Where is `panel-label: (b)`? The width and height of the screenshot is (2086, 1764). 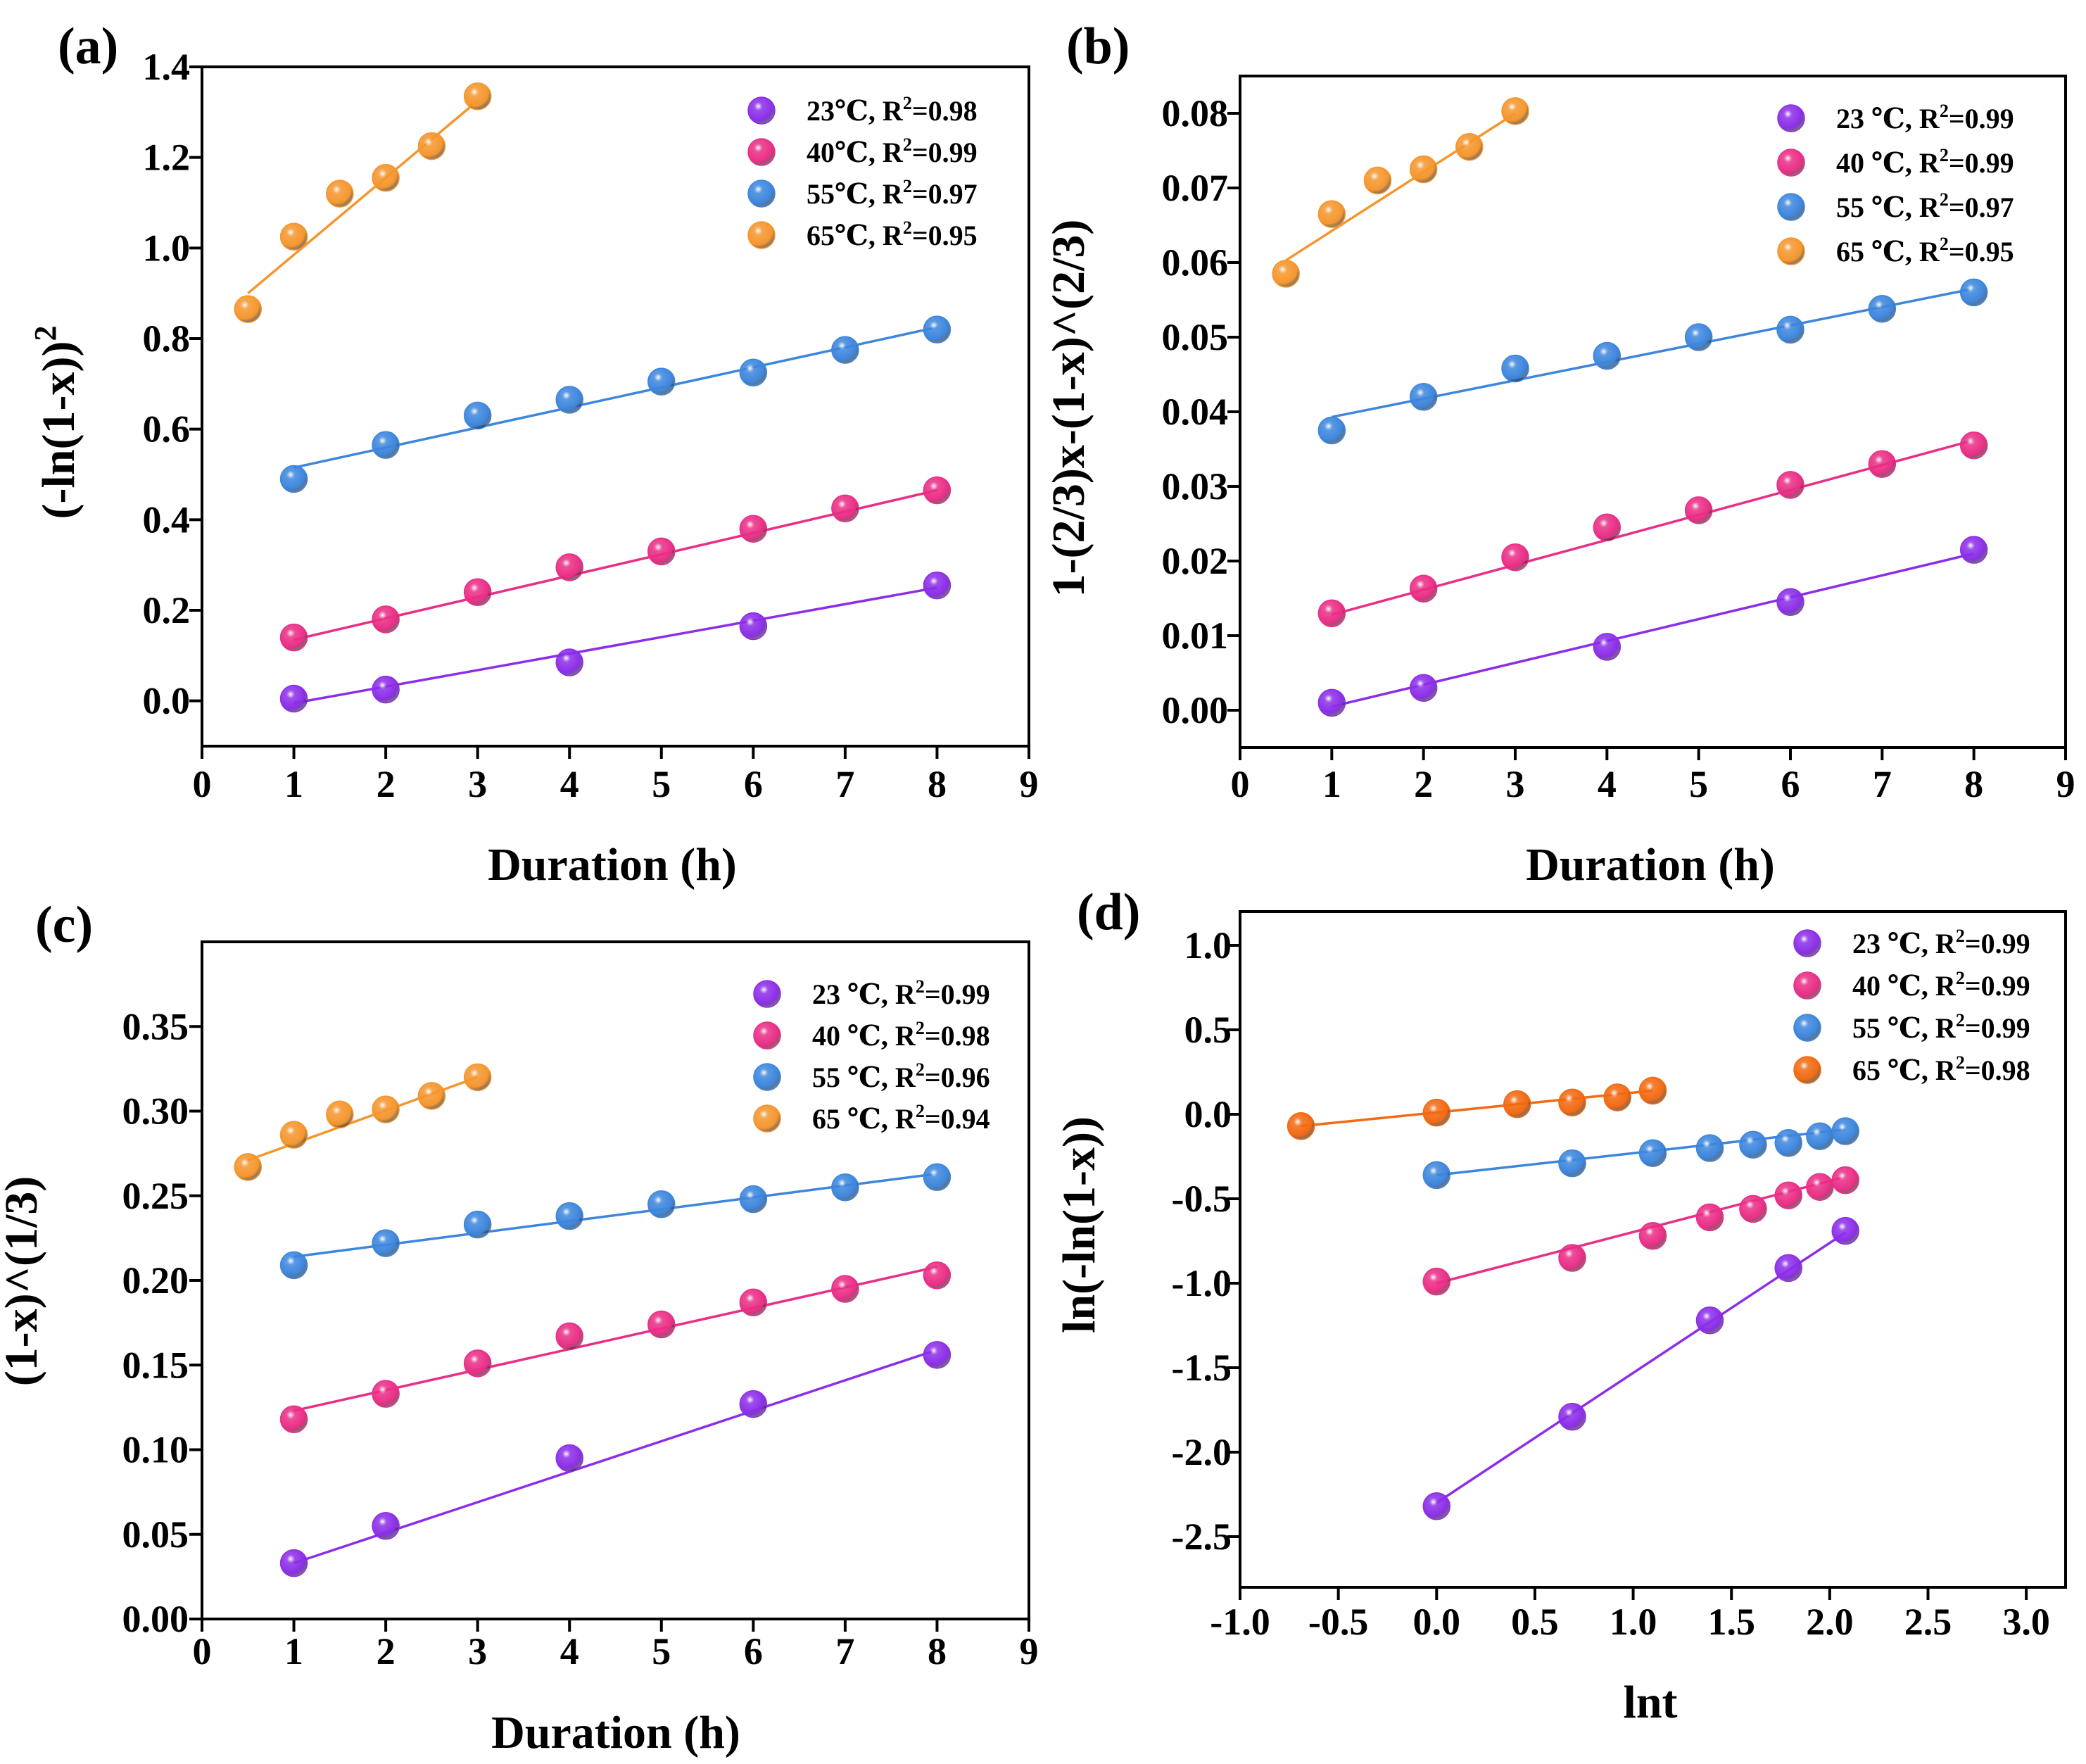 panel-label: (b) is located at coordinates (1098, 46).